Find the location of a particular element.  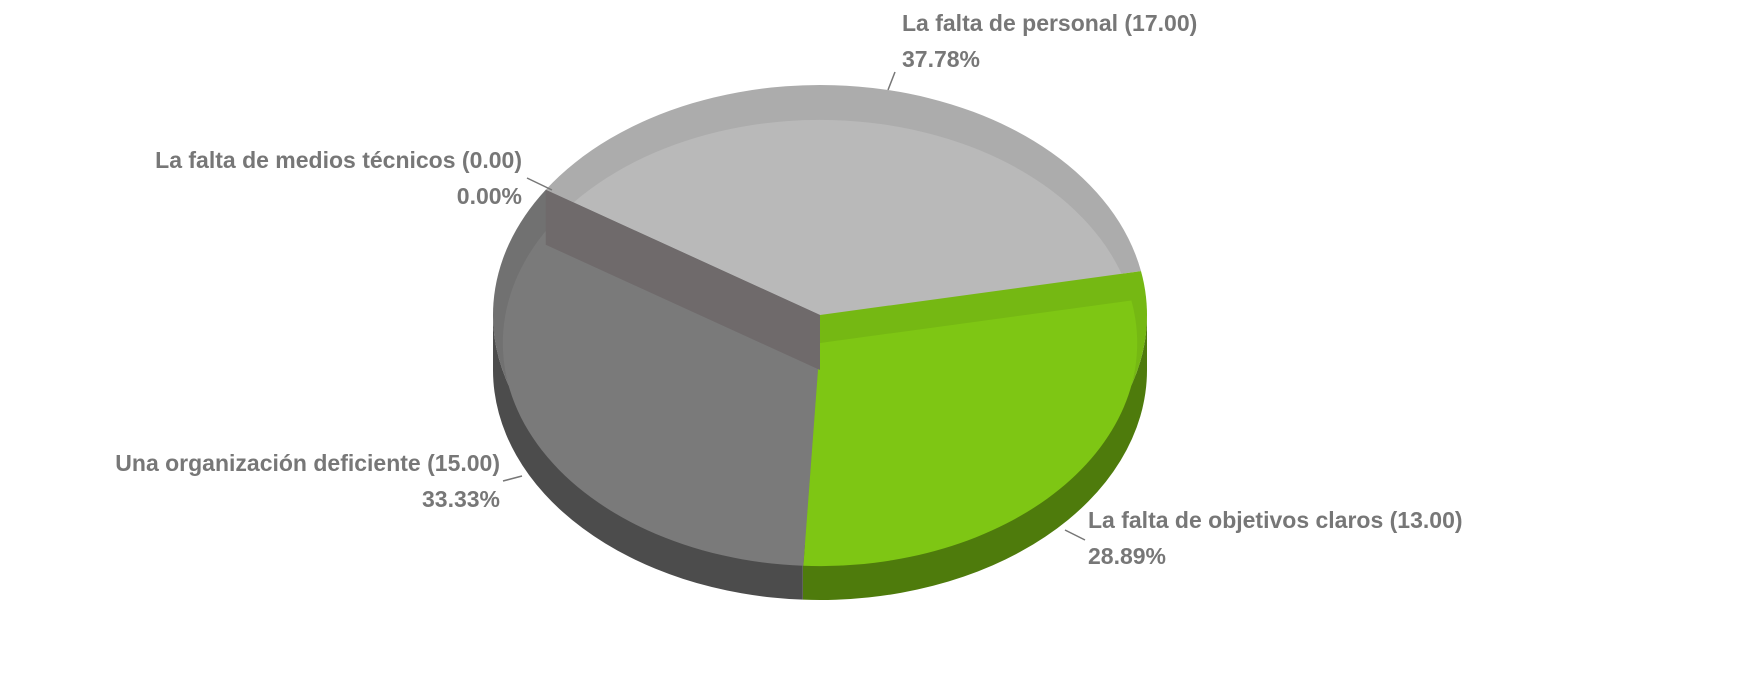

slice-label: Una organización deficiente (15.00) is located at coordinates (307, 463).